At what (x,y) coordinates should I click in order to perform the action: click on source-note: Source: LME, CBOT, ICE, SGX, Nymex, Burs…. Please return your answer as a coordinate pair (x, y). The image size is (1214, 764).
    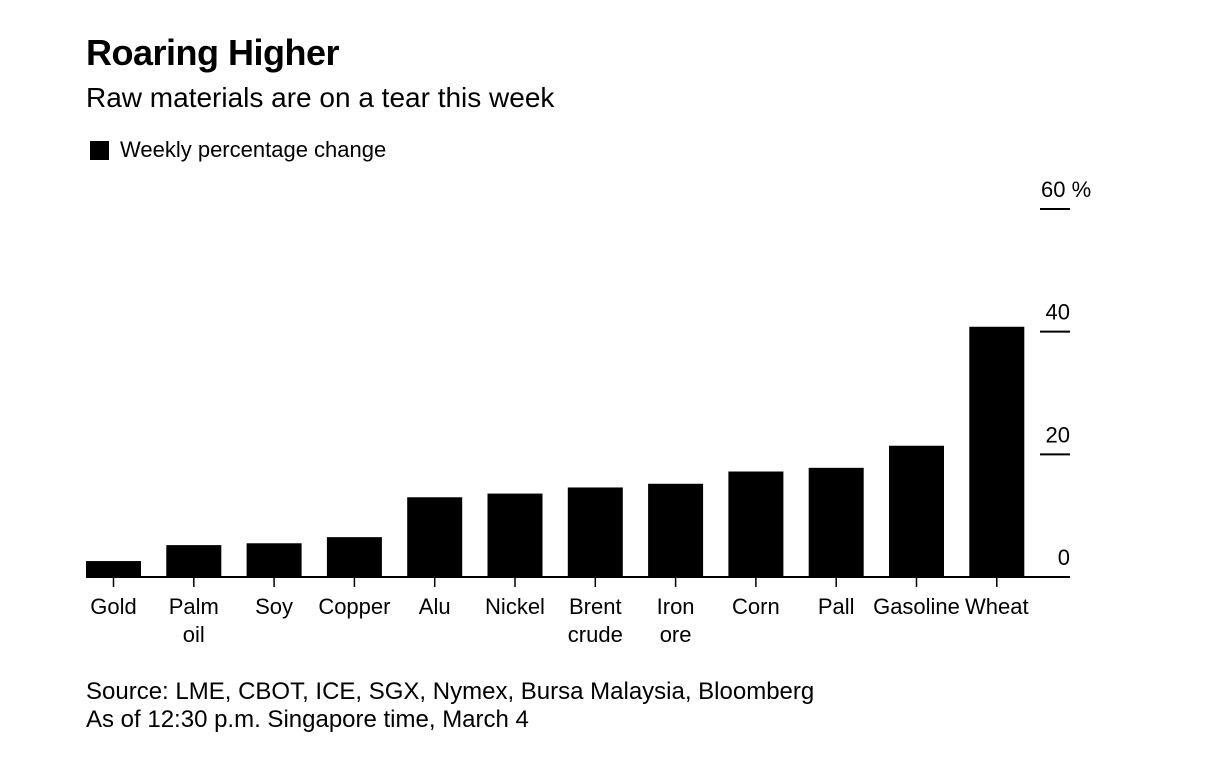
    Looking at the image, I should click on (450, 706).